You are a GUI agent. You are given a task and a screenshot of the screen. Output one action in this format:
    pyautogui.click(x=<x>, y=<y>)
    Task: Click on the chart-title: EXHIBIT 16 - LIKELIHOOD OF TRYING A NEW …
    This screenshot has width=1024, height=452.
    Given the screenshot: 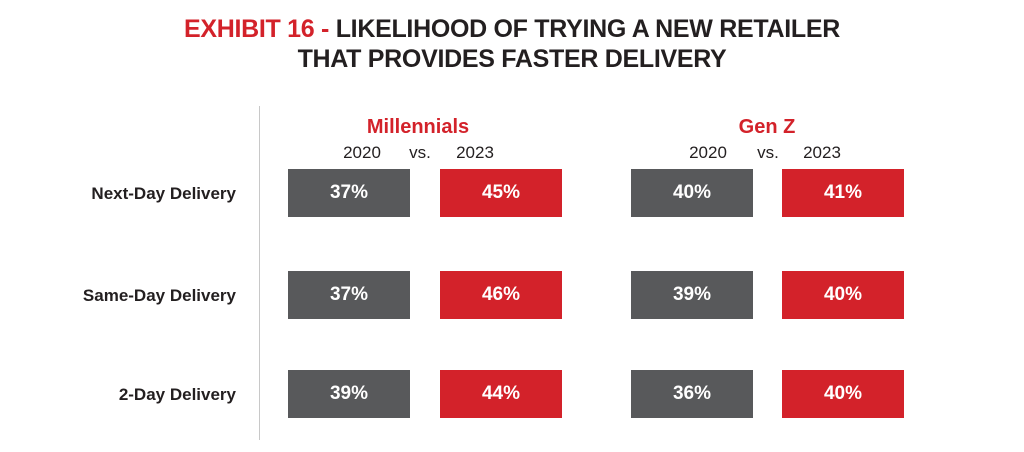 What is the action you would take?
    pyautogui.click(x=512, y=44)
    